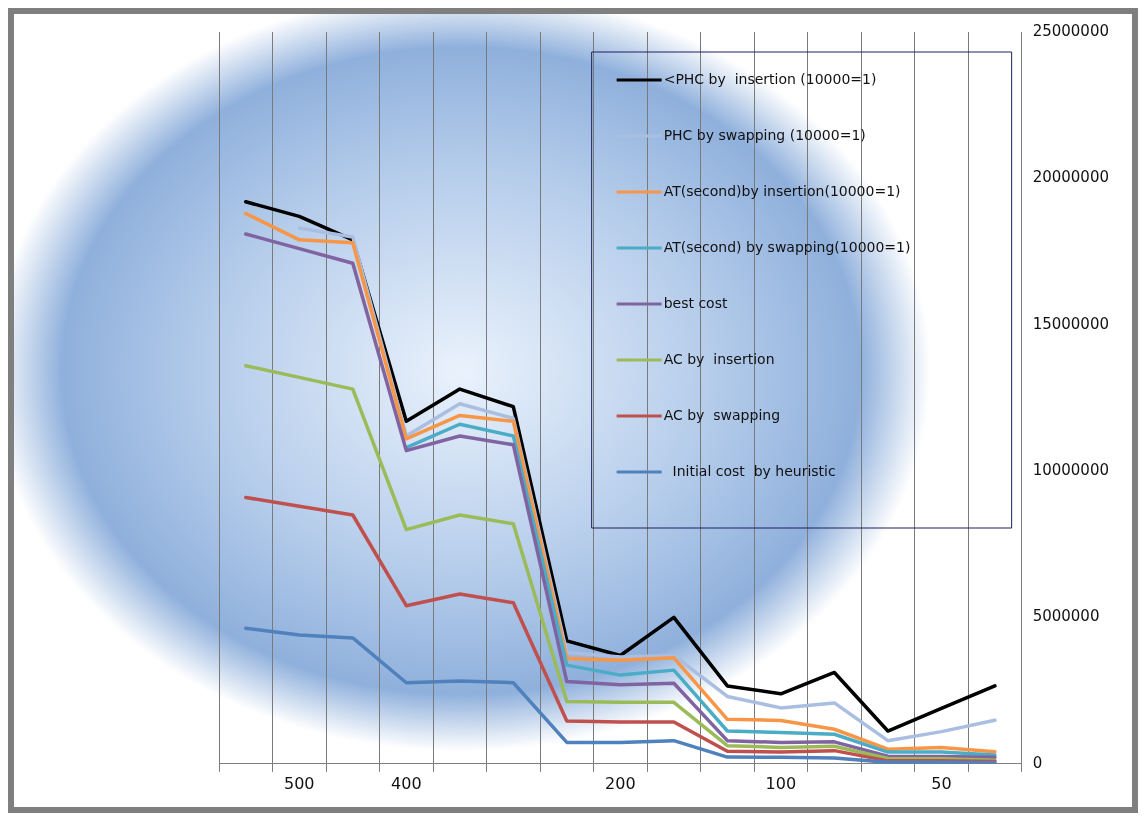  Describe the element at coordinates (1066, 616) in the screenshot. I see `y-tick-label: 5000000` at that location.